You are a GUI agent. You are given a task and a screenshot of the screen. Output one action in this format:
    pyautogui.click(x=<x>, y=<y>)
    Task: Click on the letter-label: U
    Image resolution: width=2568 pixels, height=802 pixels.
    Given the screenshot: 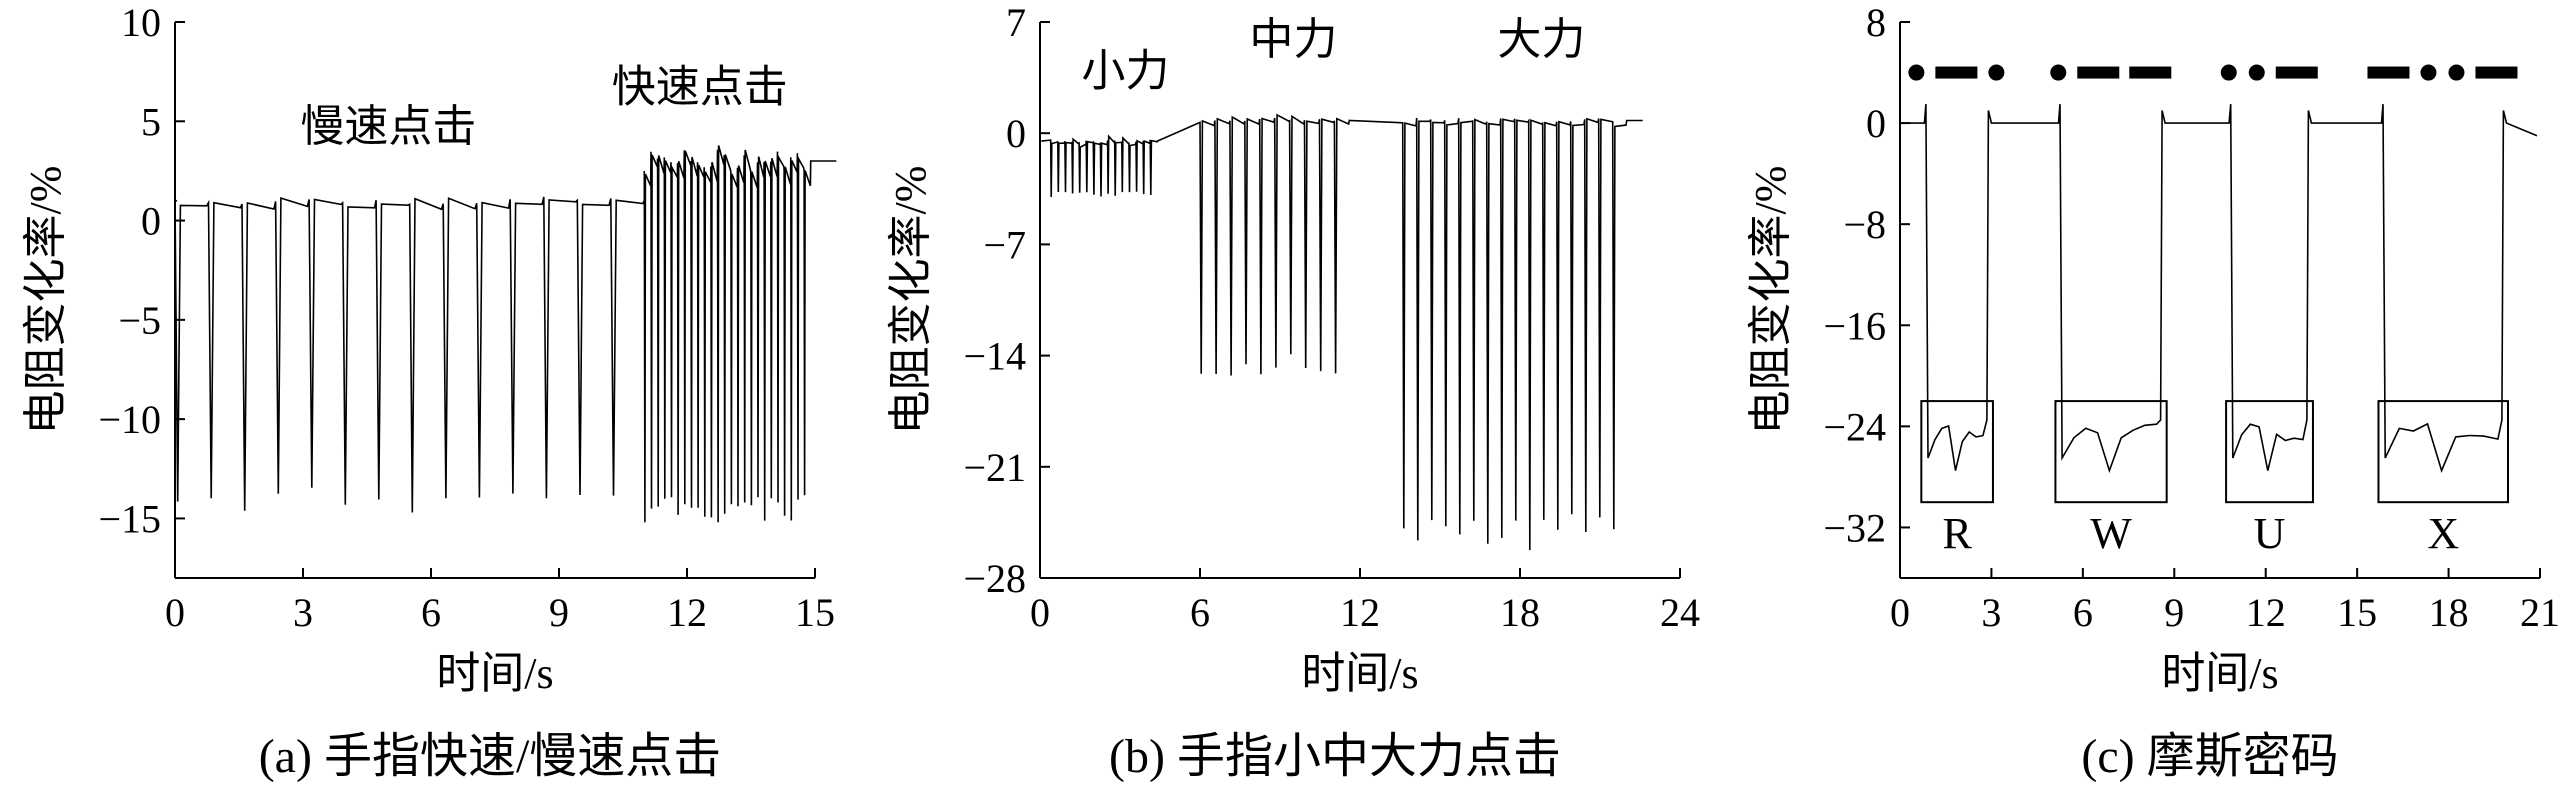 What is the action you would take?
    pyautogui.click(x=2270, y=533)
    